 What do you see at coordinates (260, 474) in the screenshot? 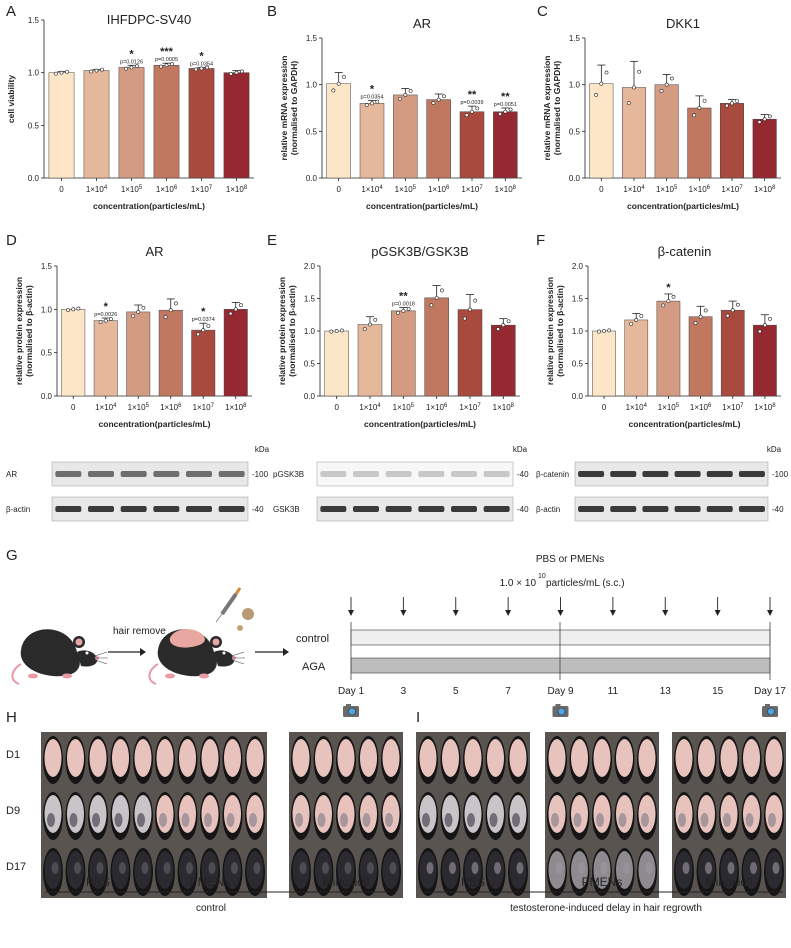
I see `kda-marker: -100` at bounding box center [260, 474].